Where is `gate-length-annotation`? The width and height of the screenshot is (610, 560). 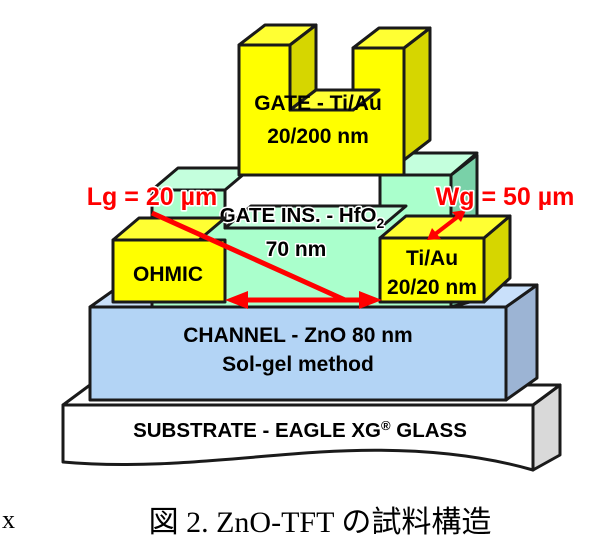 gate-length-annotation is located at coordinates (266, 259).